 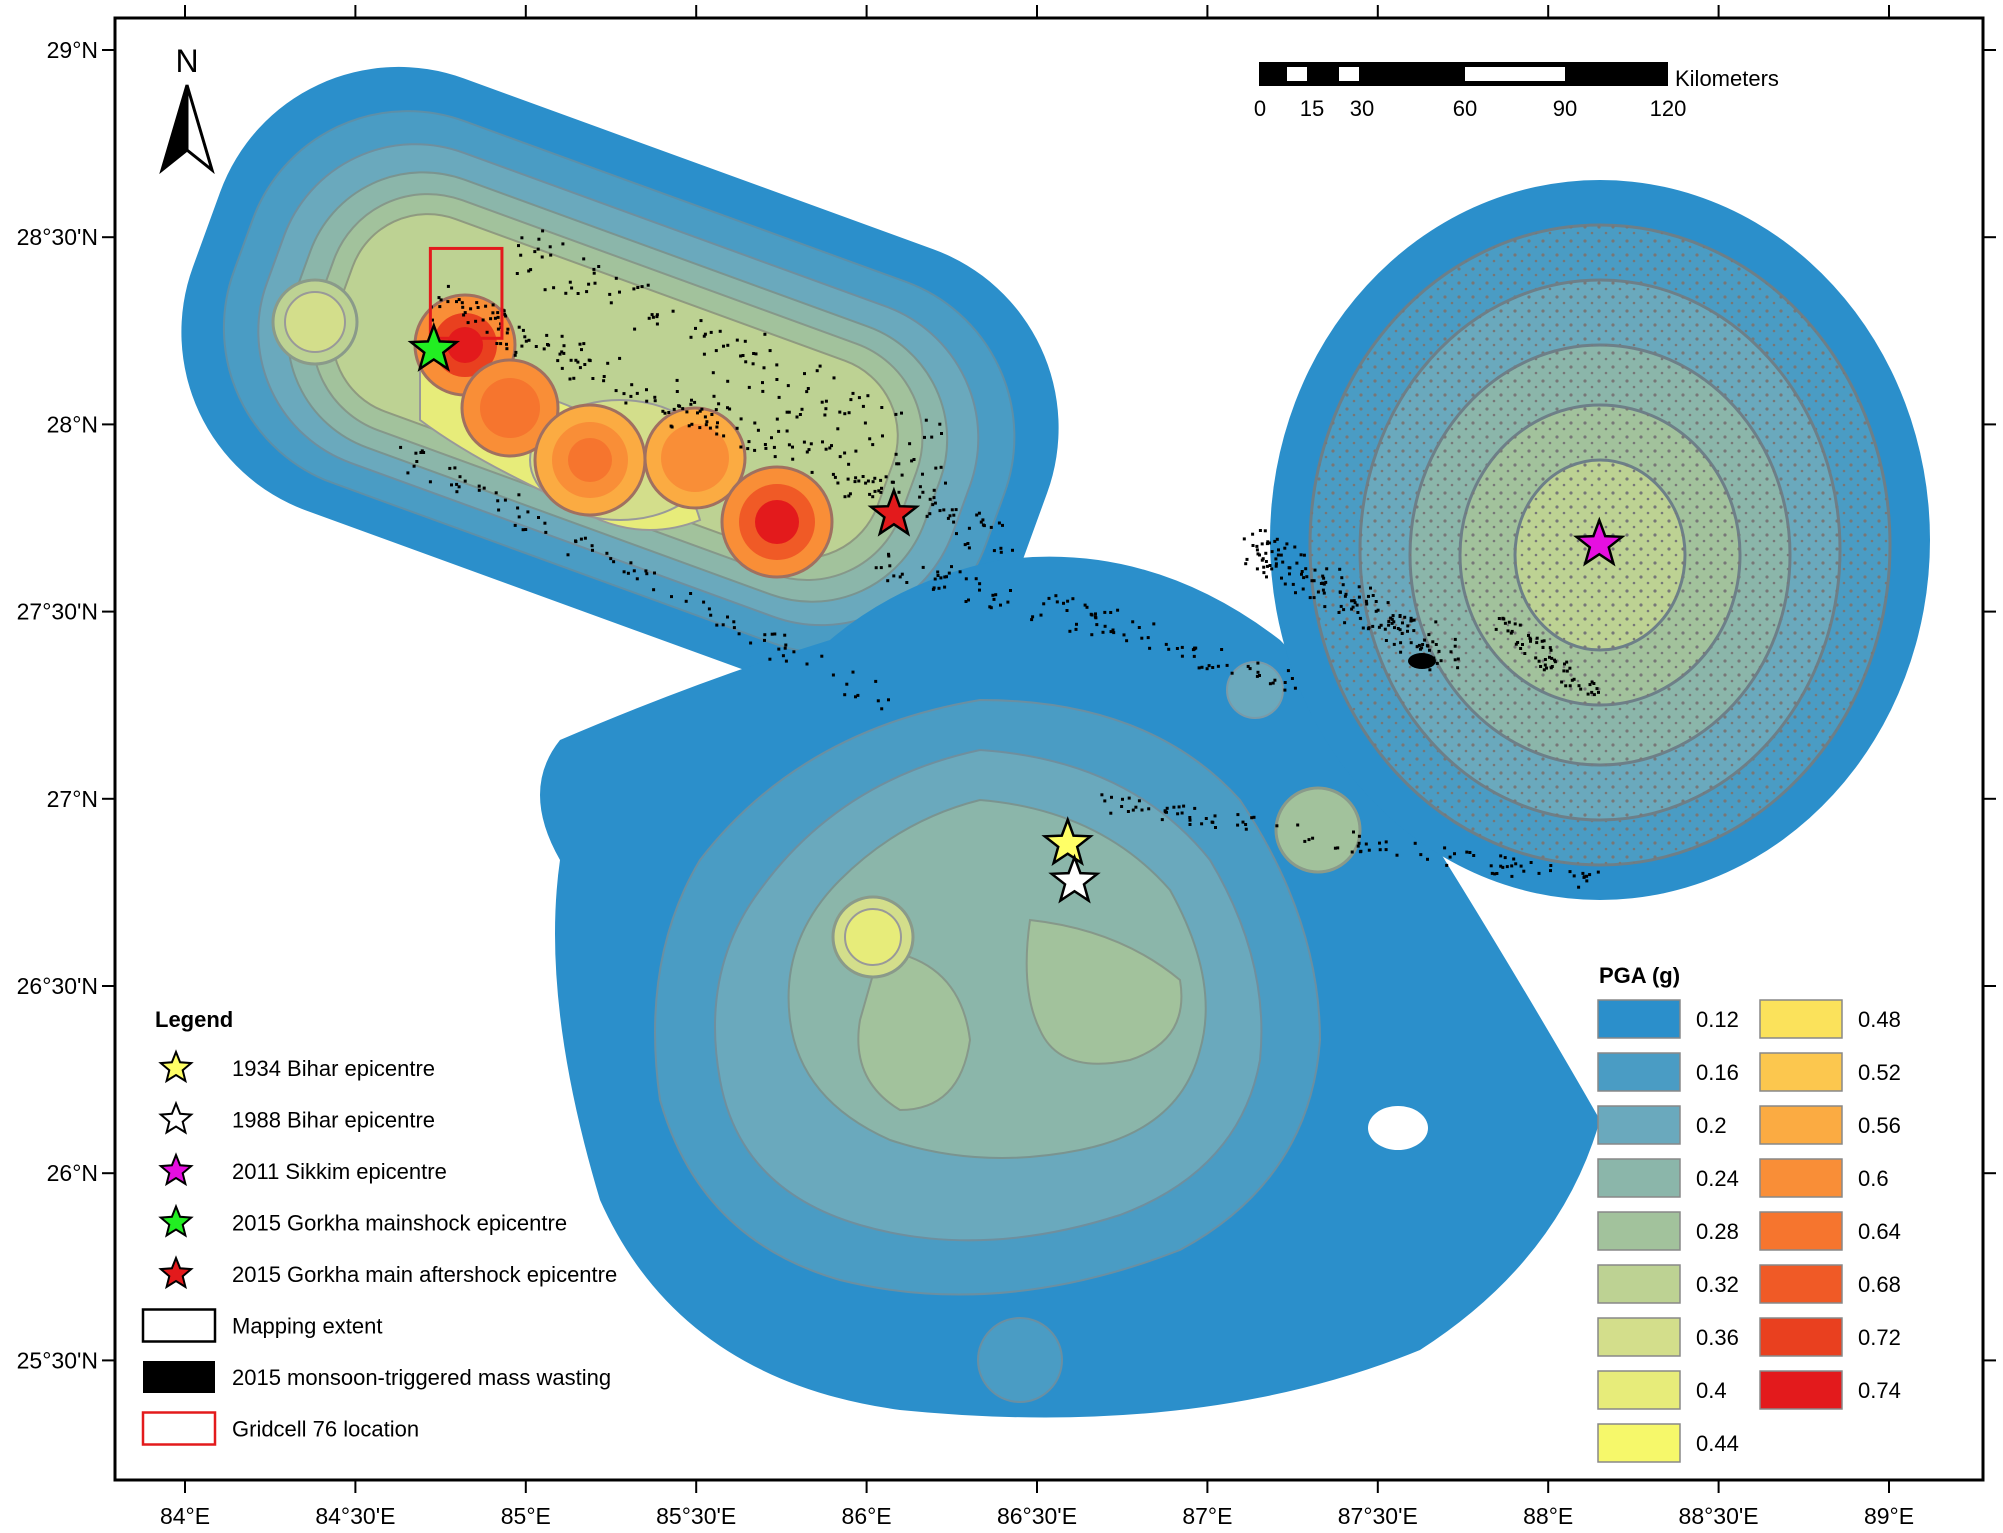 I want to click on pga-class-label: 0.56, so click(x=1879, y=1125).